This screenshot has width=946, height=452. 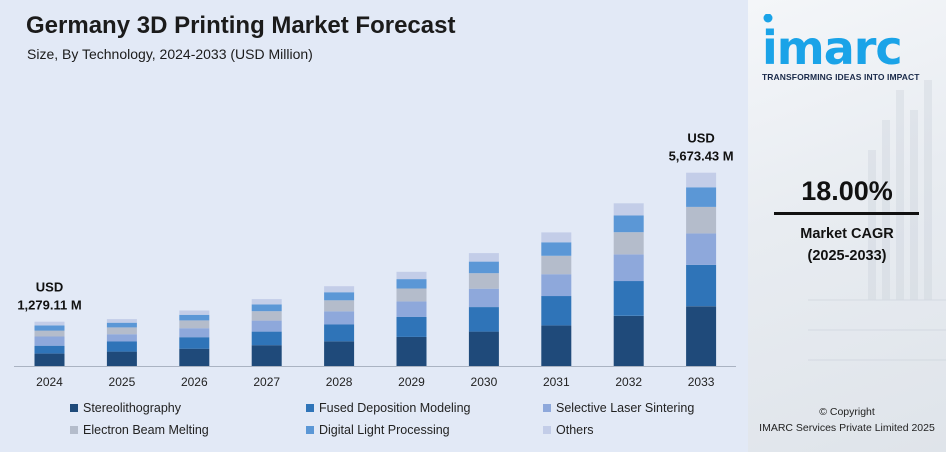 I want to click on bar-segment-electron-beam-melting-2025, so click(x=121, y=331).